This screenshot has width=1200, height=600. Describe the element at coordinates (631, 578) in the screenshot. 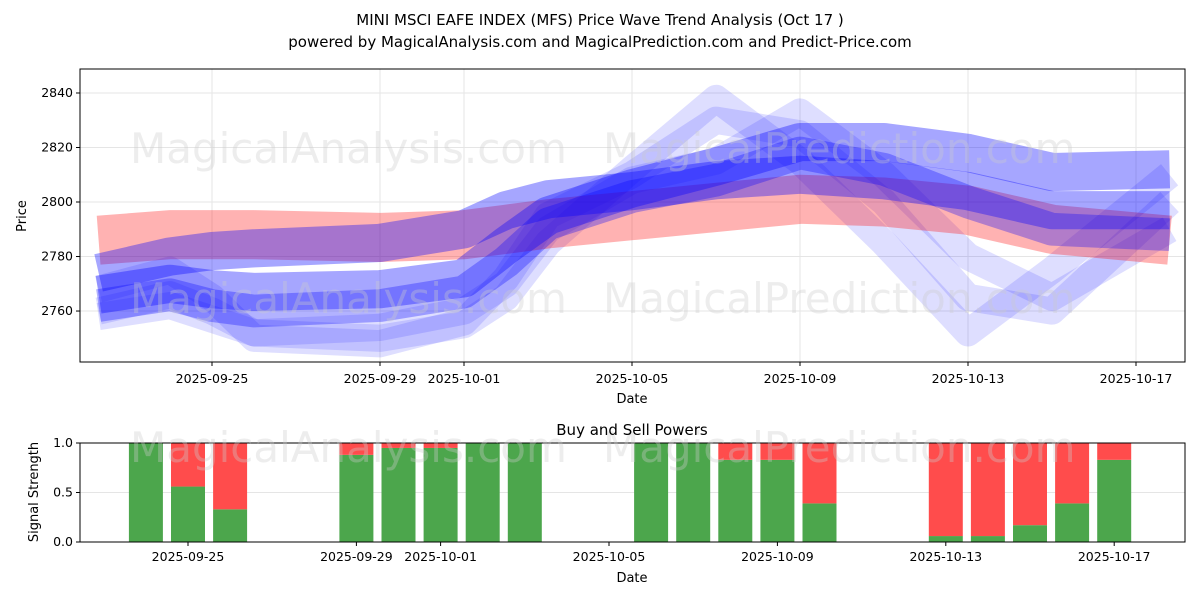

I see `bottom-x-label: Date` at that location.